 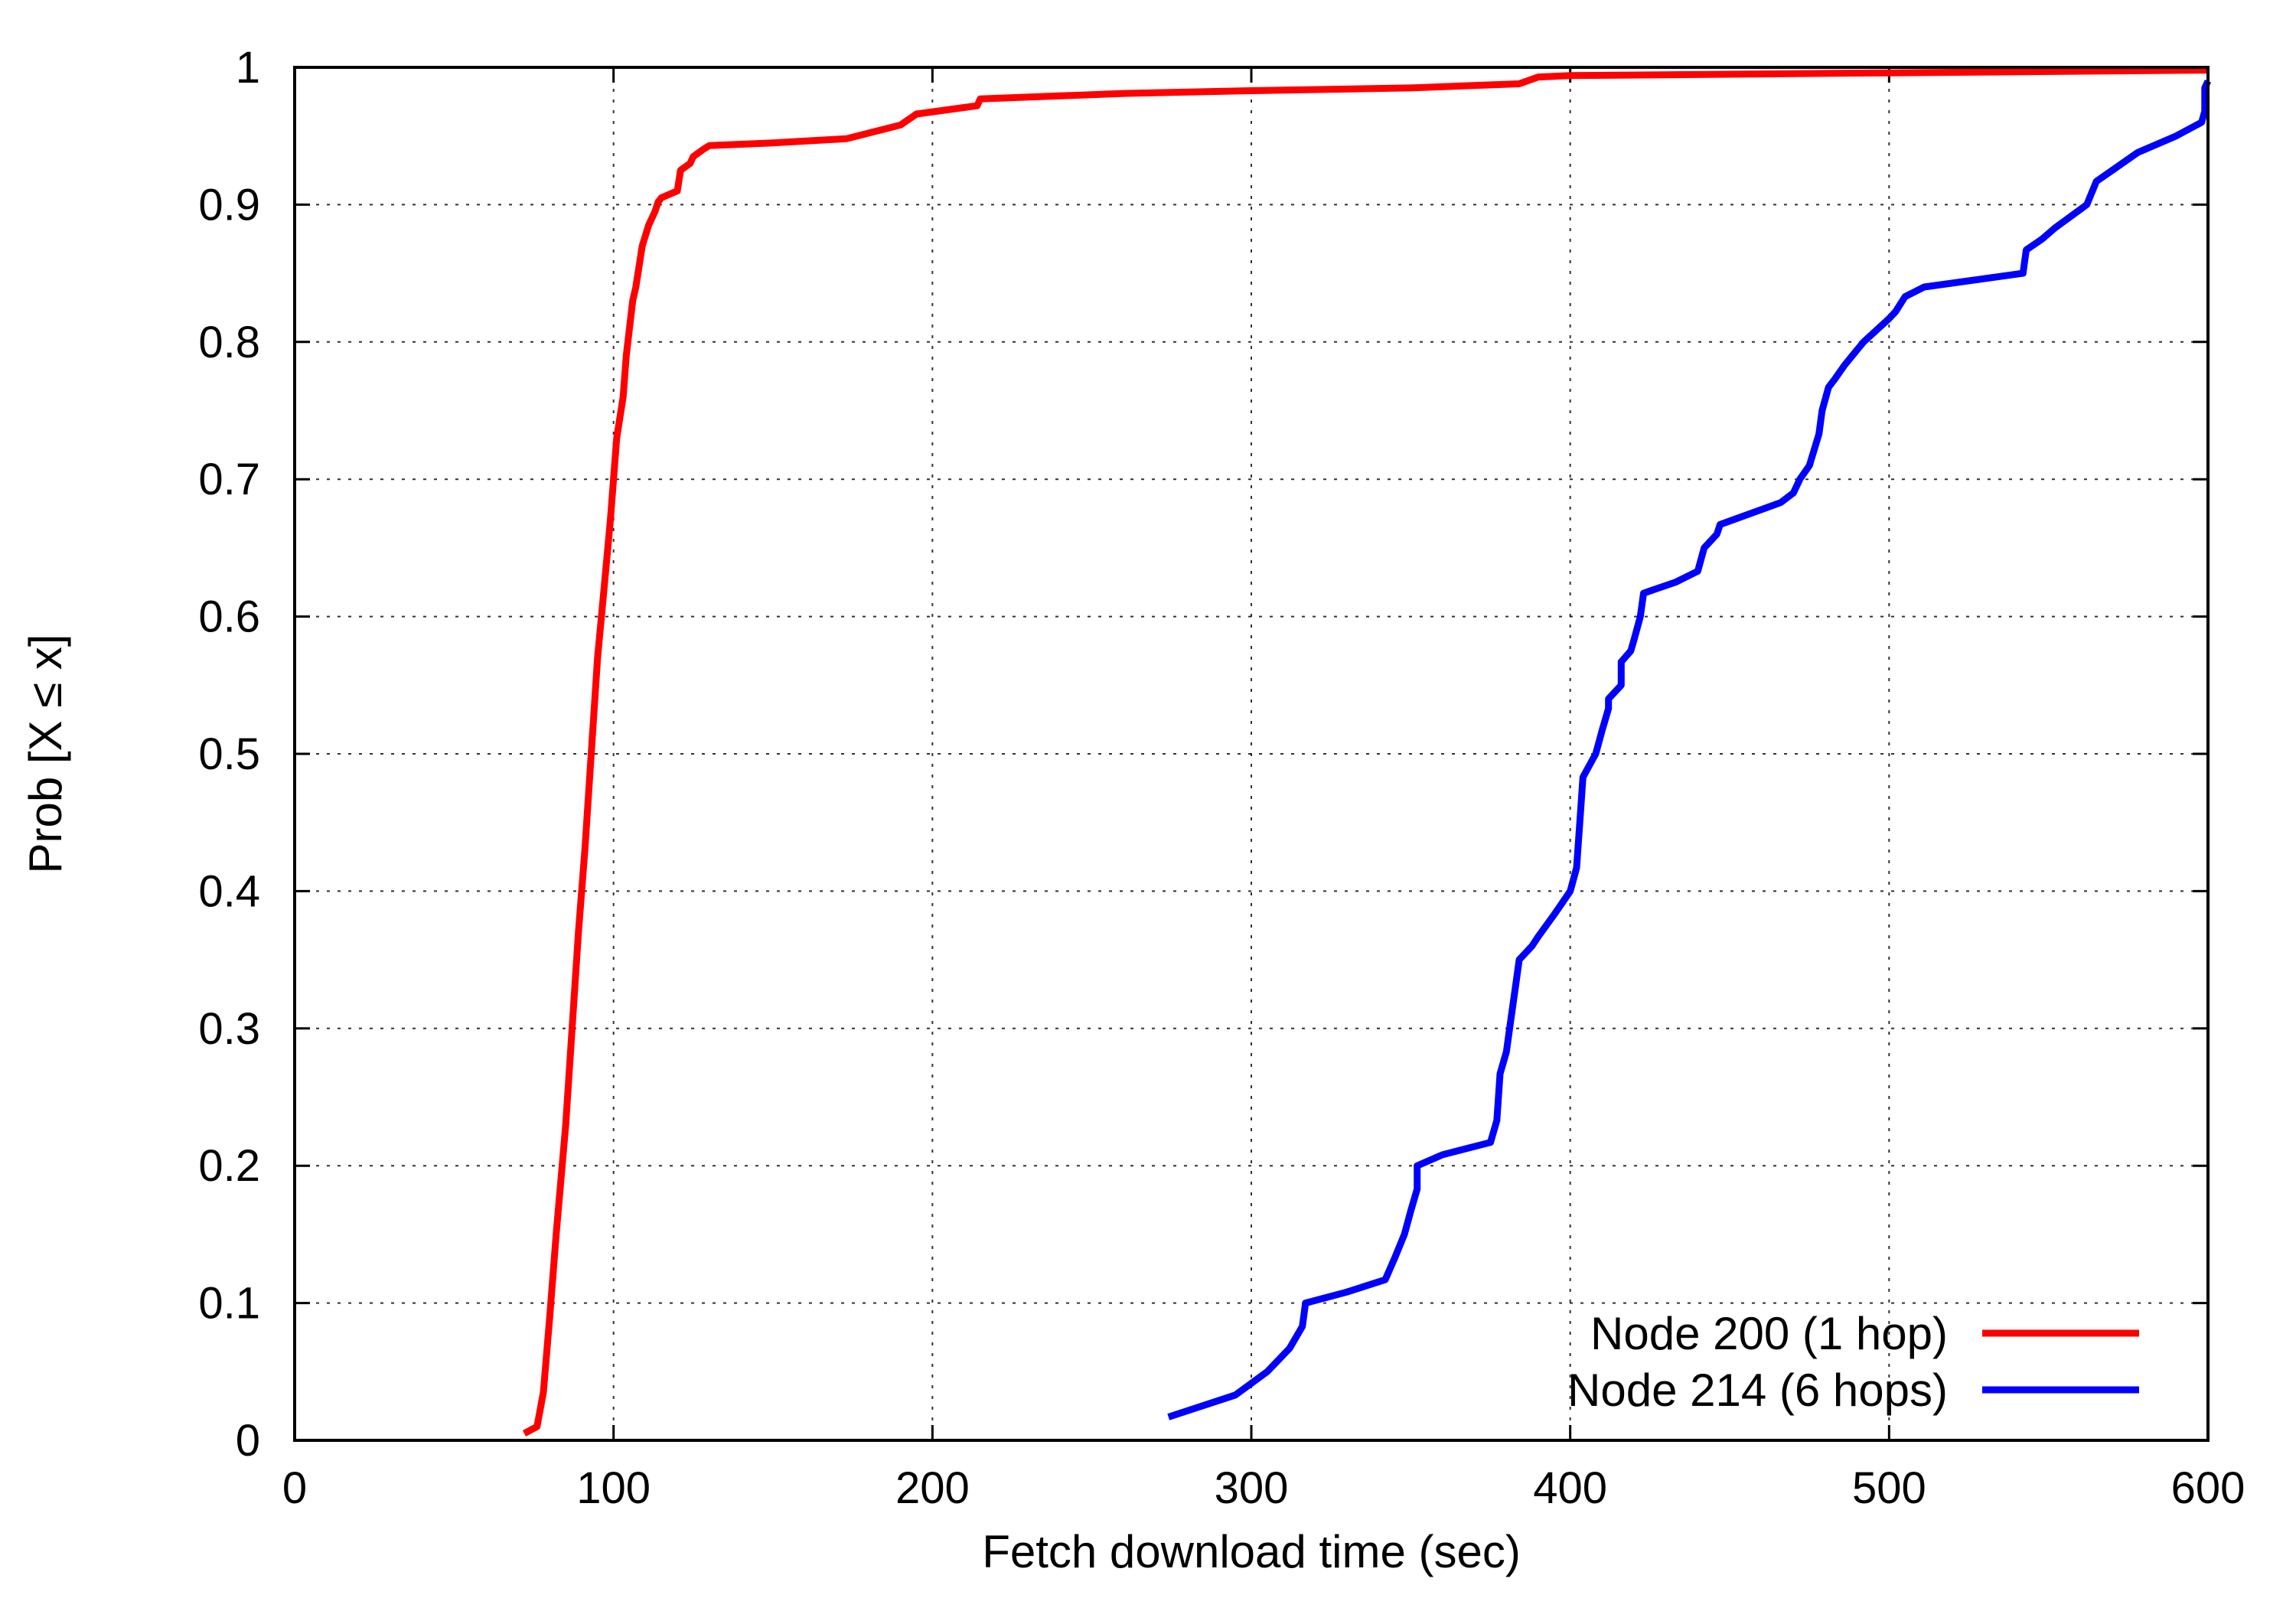 I want to click on legend-label-2: Node 214 (6 hops), so click(x=1757, y=1390).